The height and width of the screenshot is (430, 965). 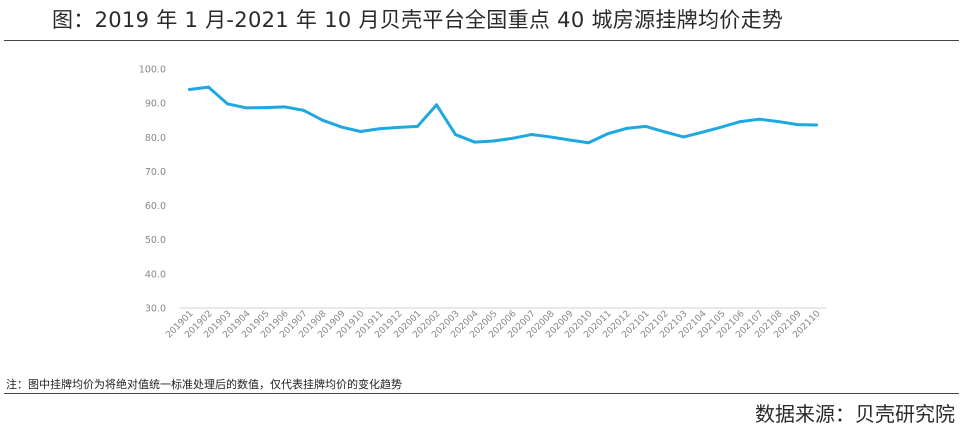 I want to click on y-tick-label: 80.0, so click(x=155, y=138).